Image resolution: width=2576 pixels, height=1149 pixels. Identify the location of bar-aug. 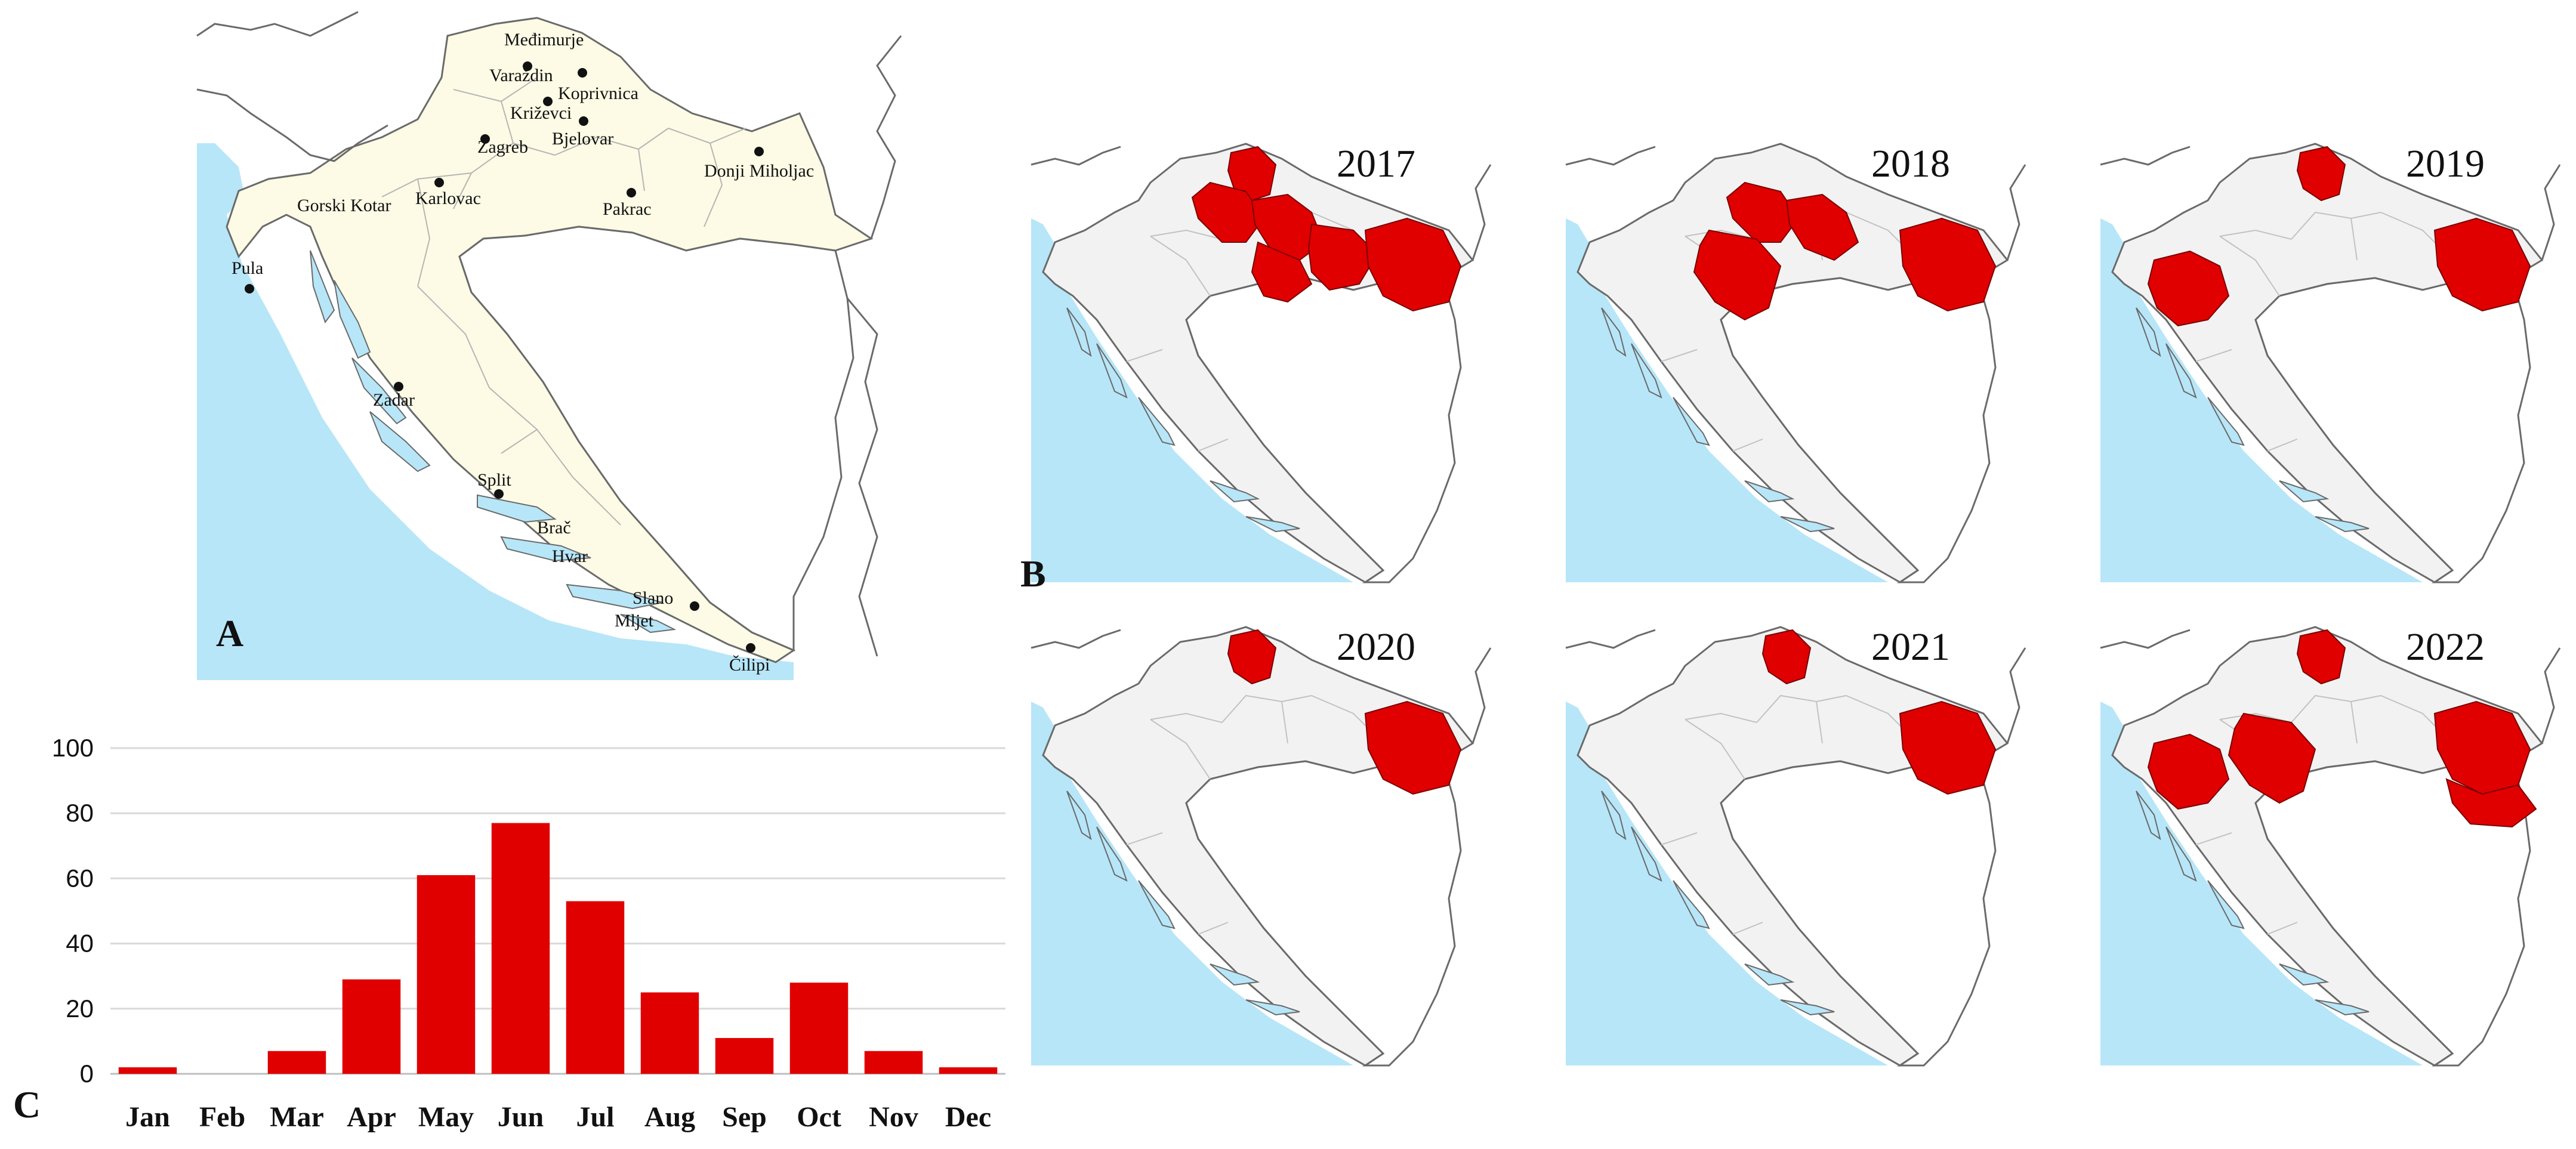
(670, 1033).